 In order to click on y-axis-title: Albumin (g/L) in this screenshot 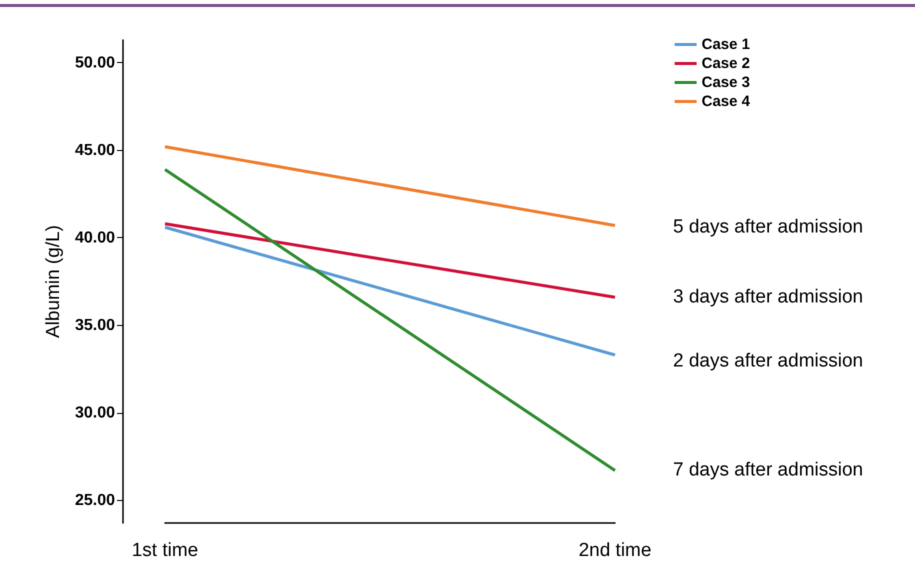, I will do `click(53, 281)`.